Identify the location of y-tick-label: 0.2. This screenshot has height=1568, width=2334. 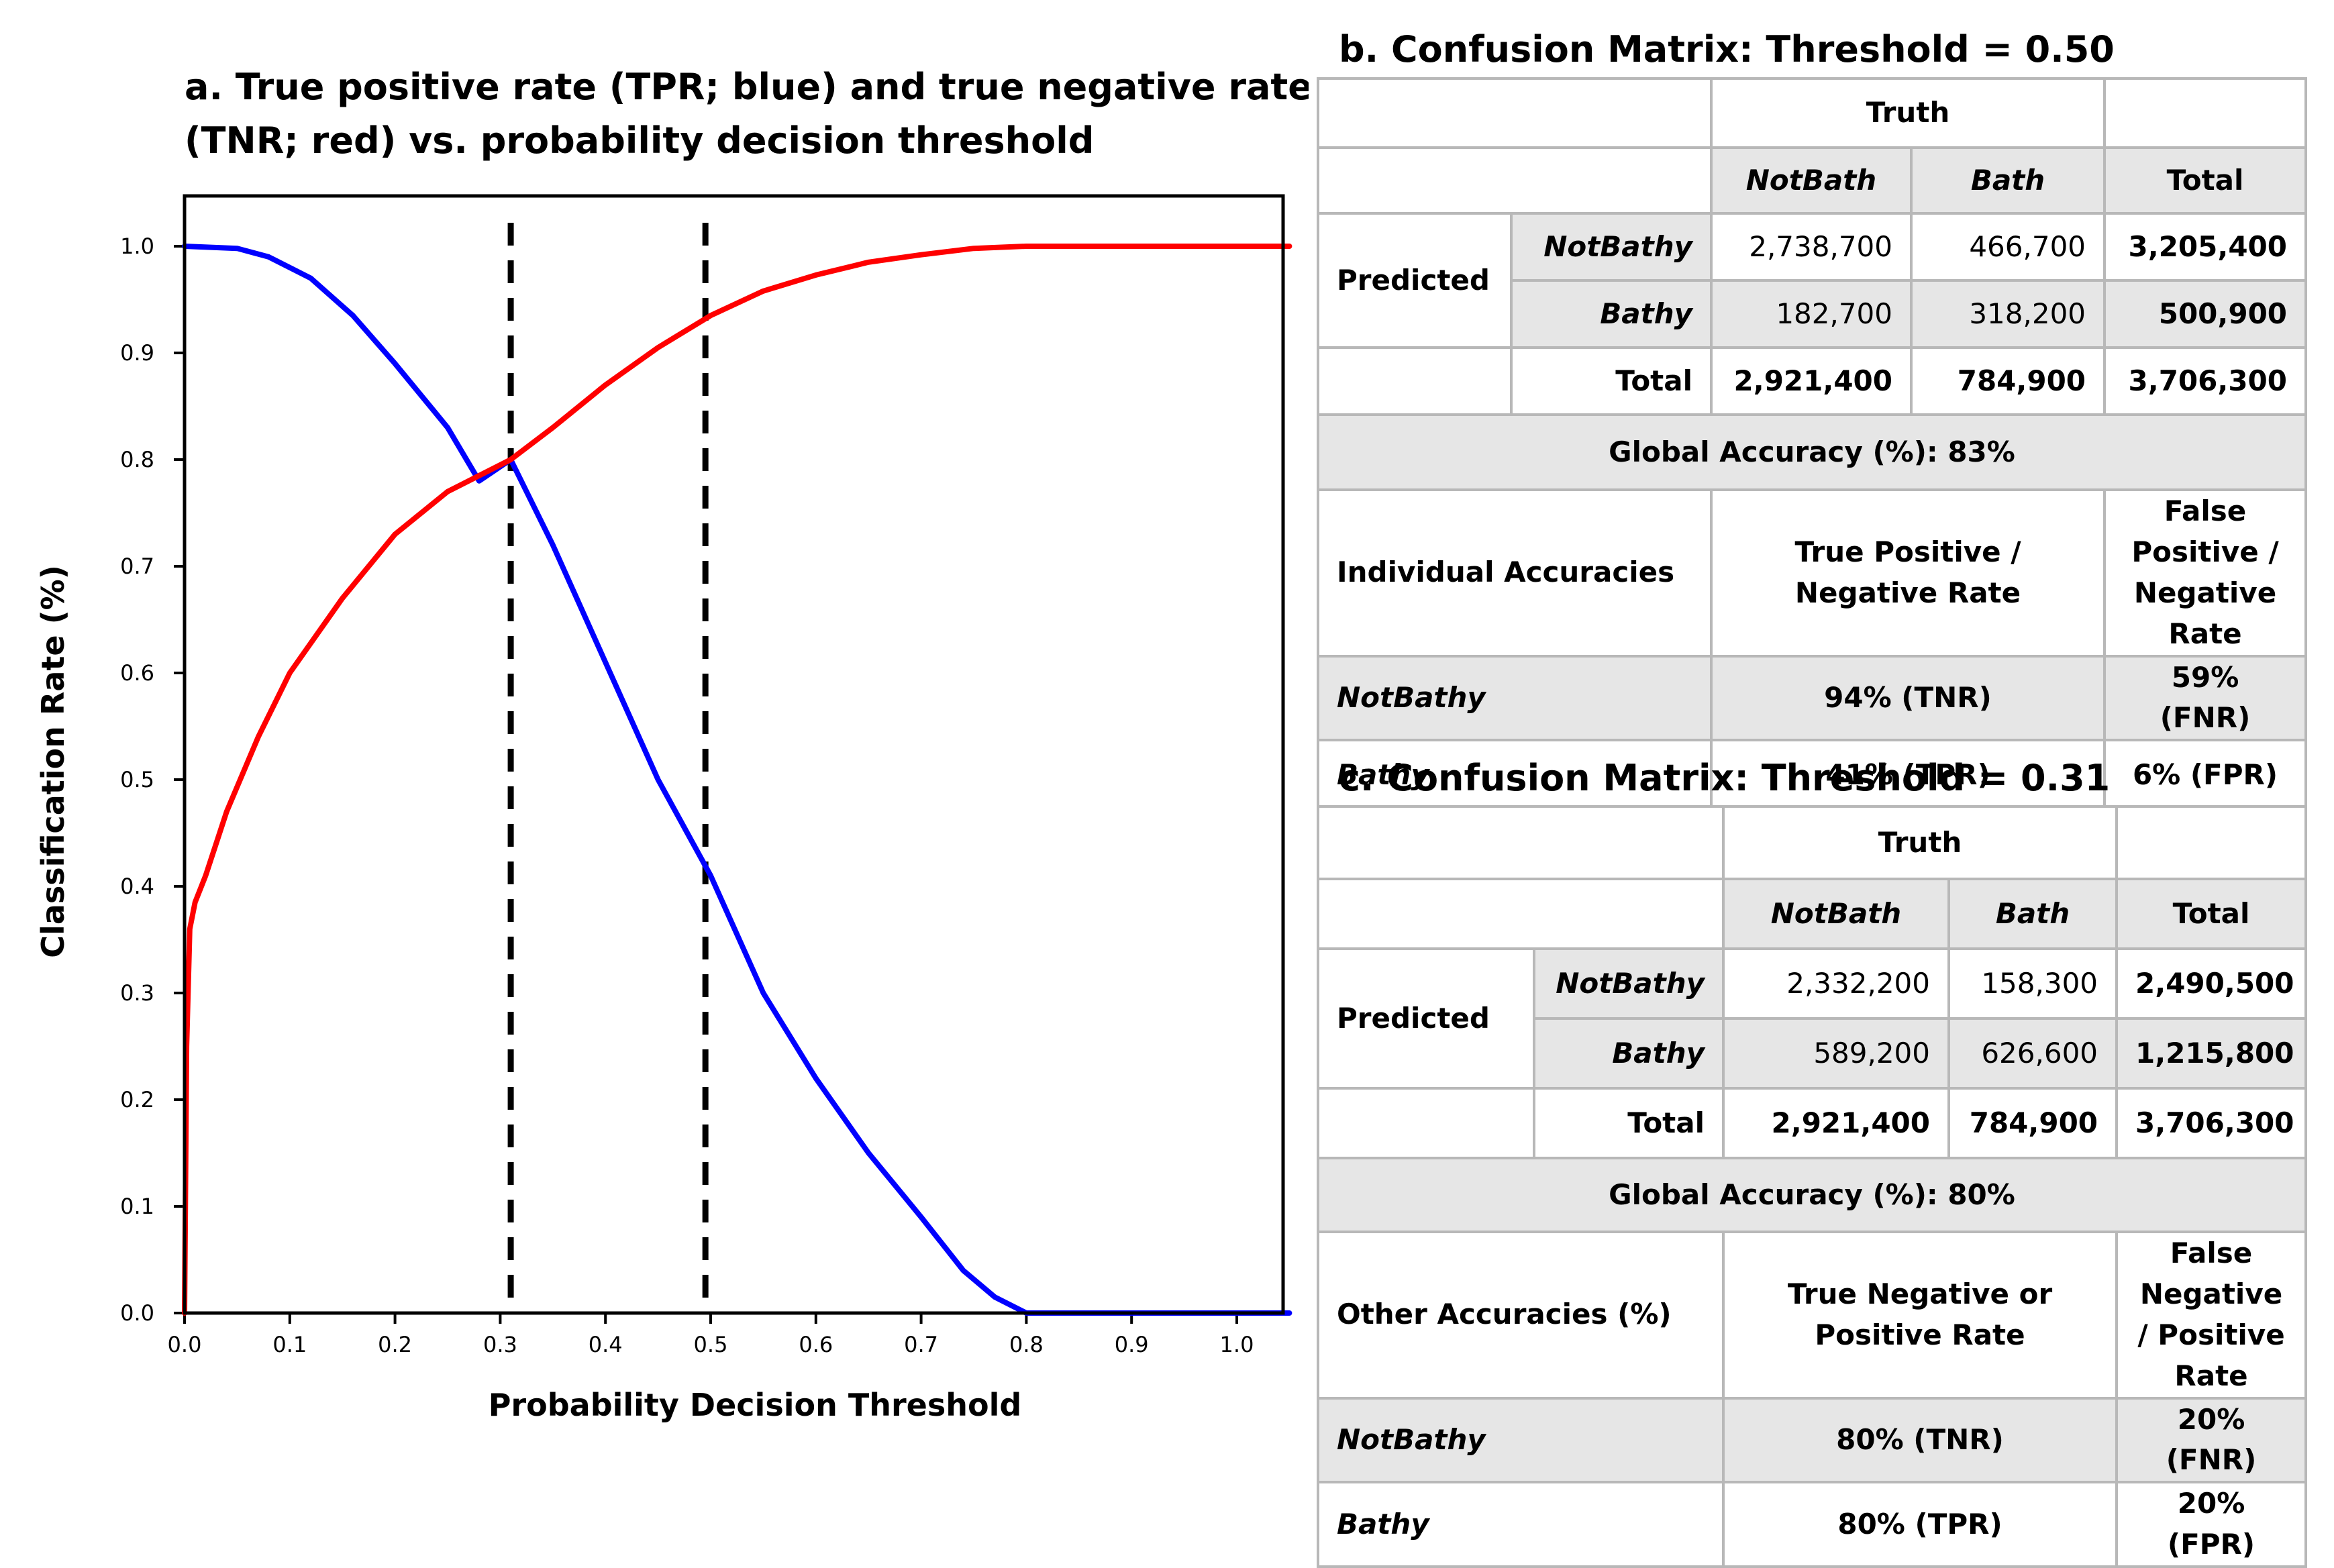
(137, 1099).